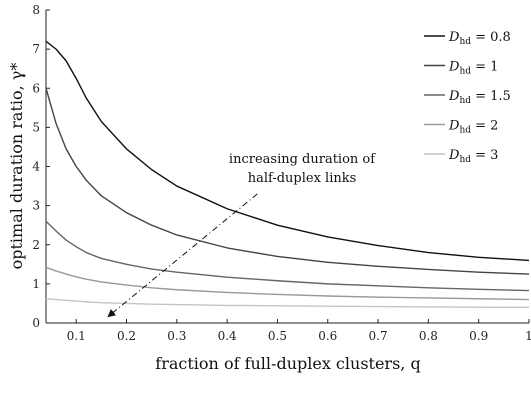  What do you see at coordinates (473, 156) in the screenshot?
I see `legend-entry-4: Dhd = 3` at bounding box center [473, 156].